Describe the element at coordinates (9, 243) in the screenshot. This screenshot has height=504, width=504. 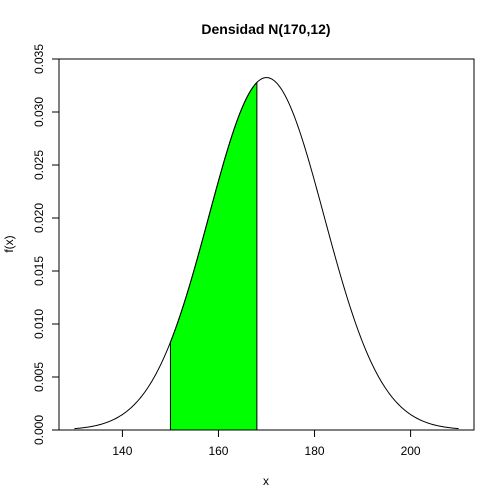
I see `y-axis-label: f(x)` at that location.